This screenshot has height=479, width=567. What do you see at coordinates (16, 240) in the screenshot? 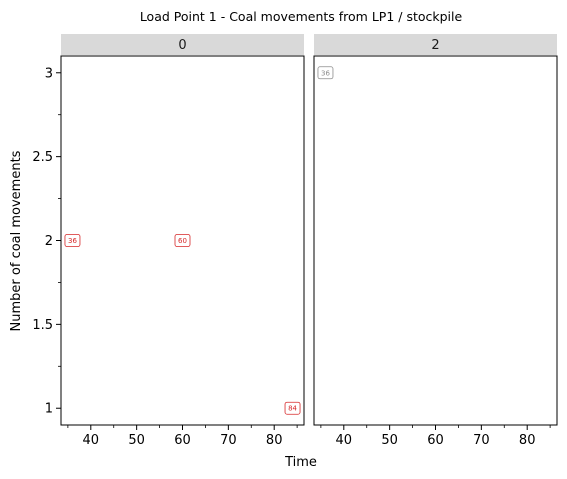
I see `y-axis-label: Number of coal movements` at bounding box center [16, 240].